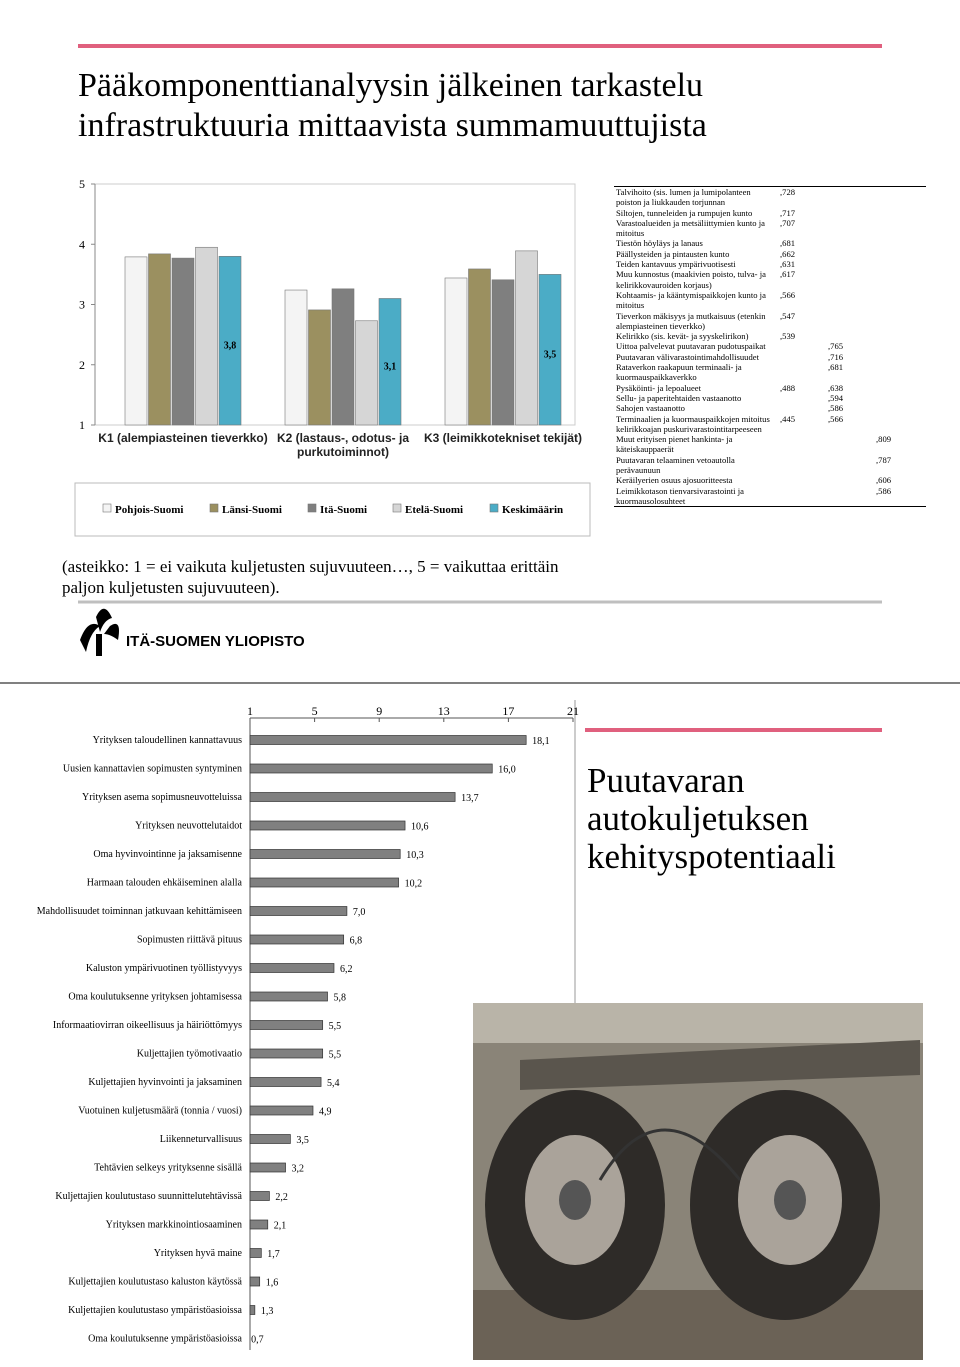 This screenshot has height=1367, width=960. What do you see at coordinates (149, 510) in the screenshot?
I see `legend-label: Pohjois-Suomi` at bounding box center [149, 510].